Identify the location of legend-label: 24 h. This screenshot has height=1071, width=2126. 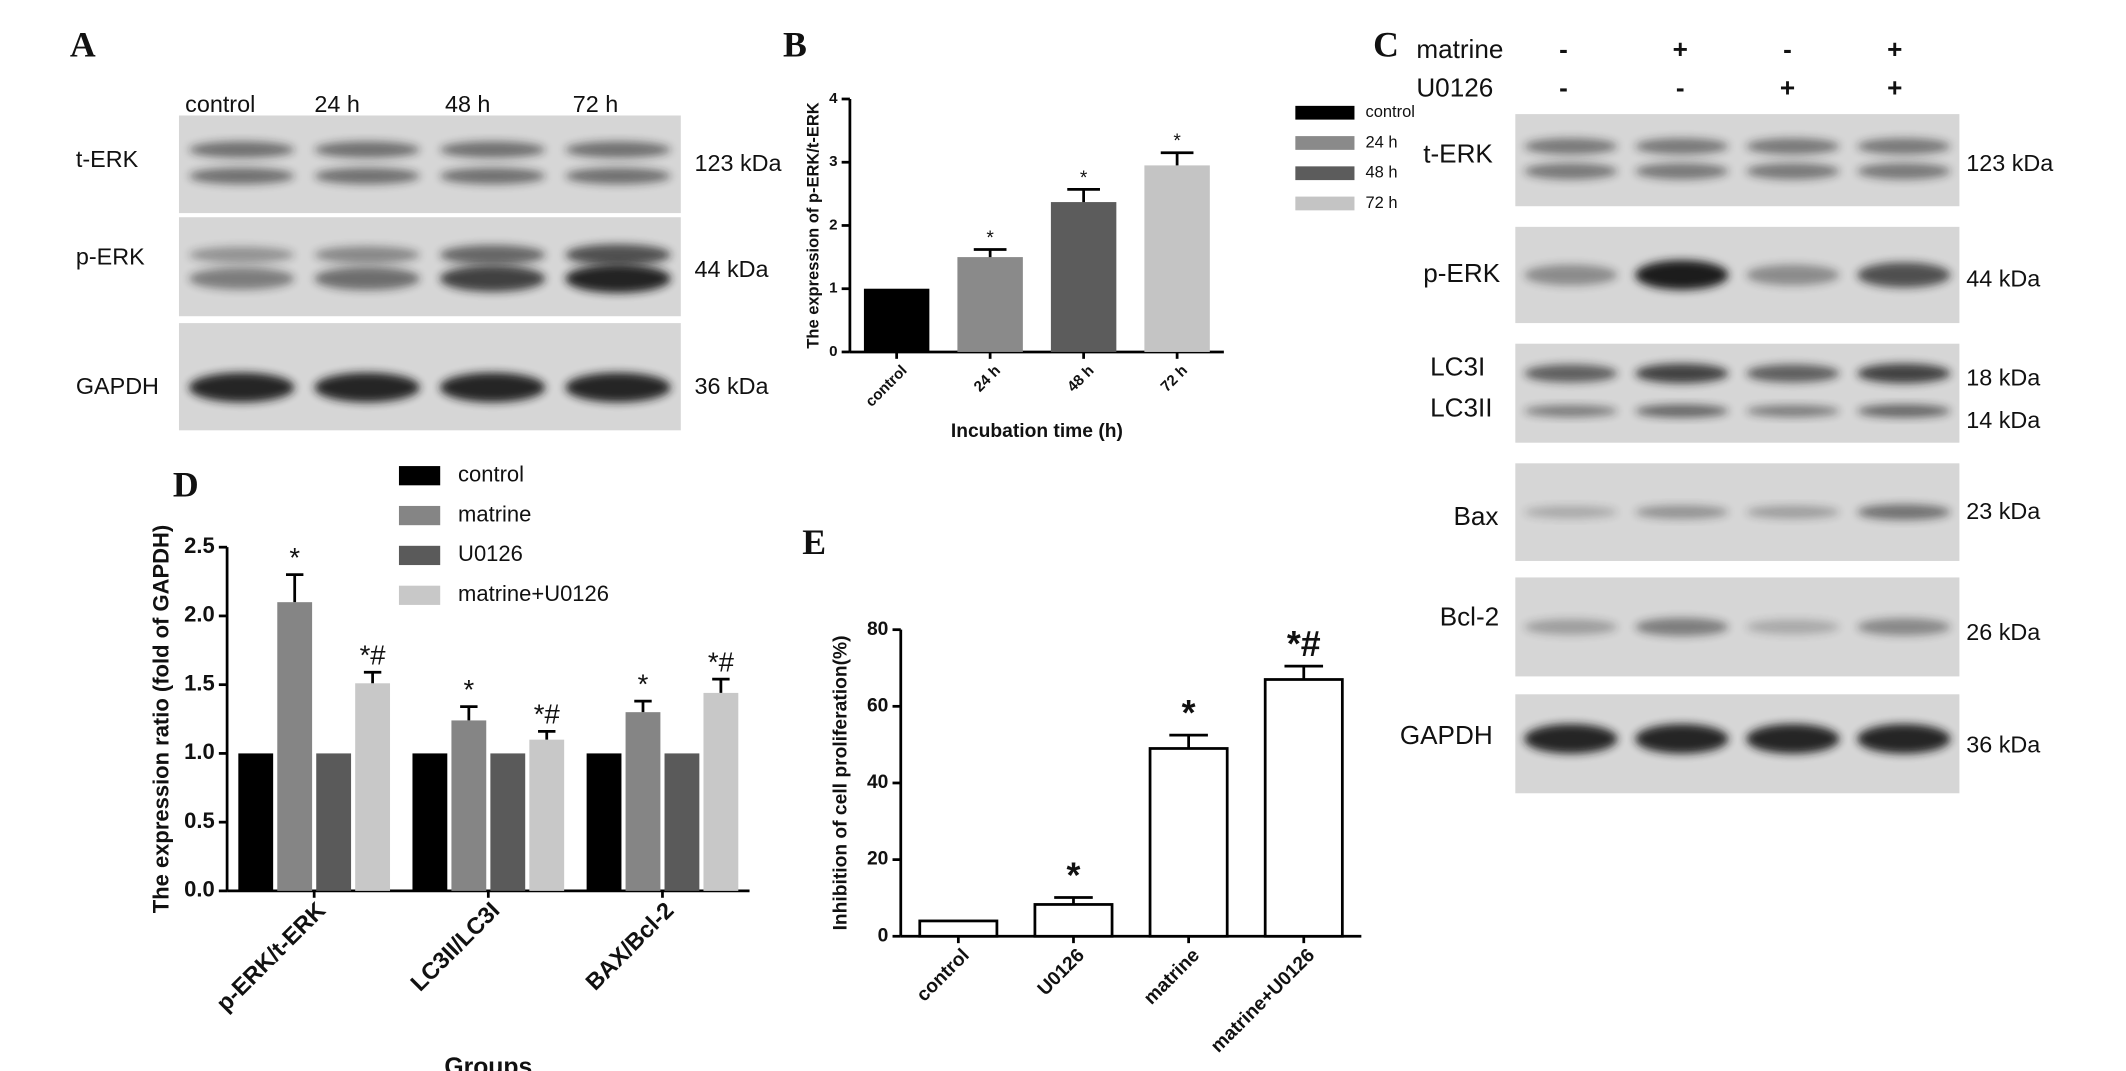
(1381, 142).